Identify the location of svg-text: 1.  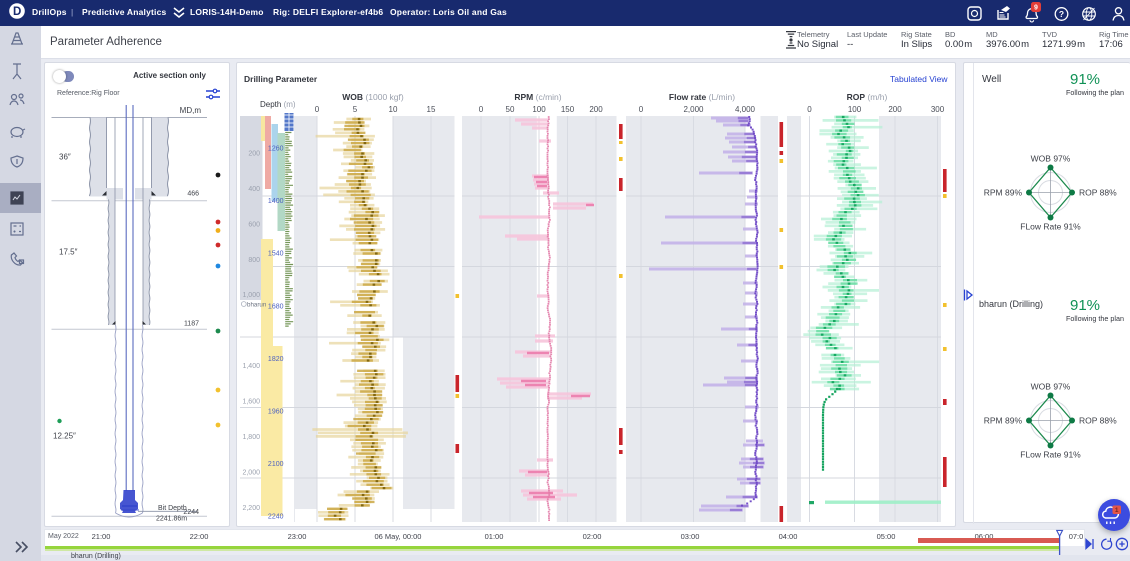
(1117, 510).